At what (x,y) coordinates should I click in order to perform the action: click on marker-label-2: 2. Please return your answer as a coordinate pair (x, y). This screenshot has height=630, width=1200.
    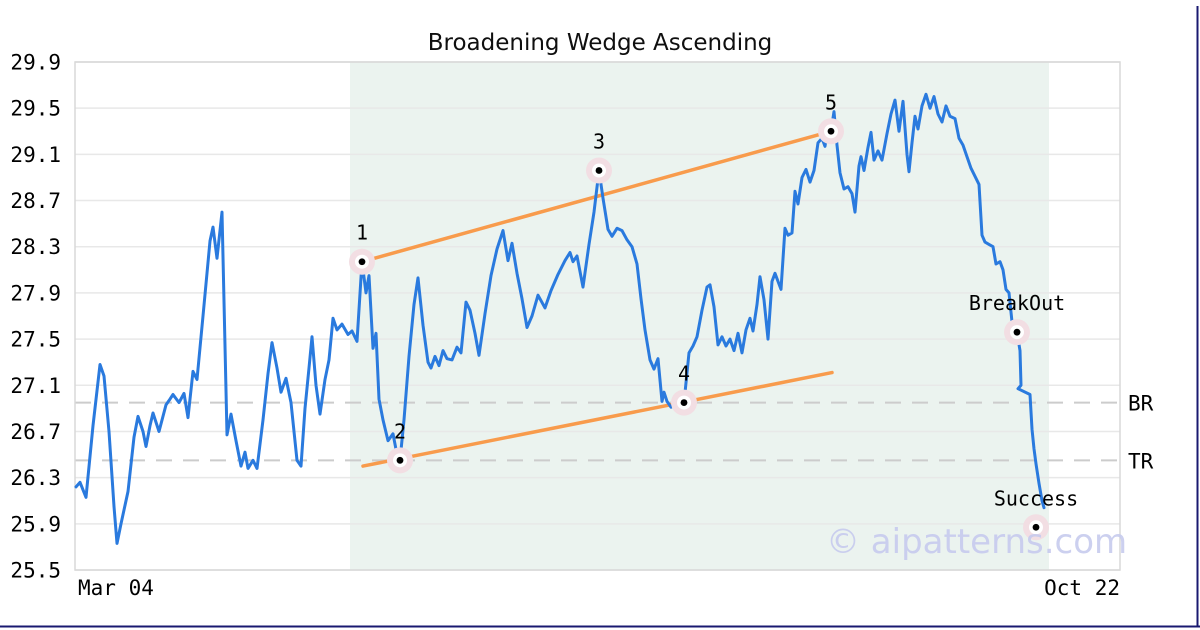
    Looking at the image, I should click on (400, 431).